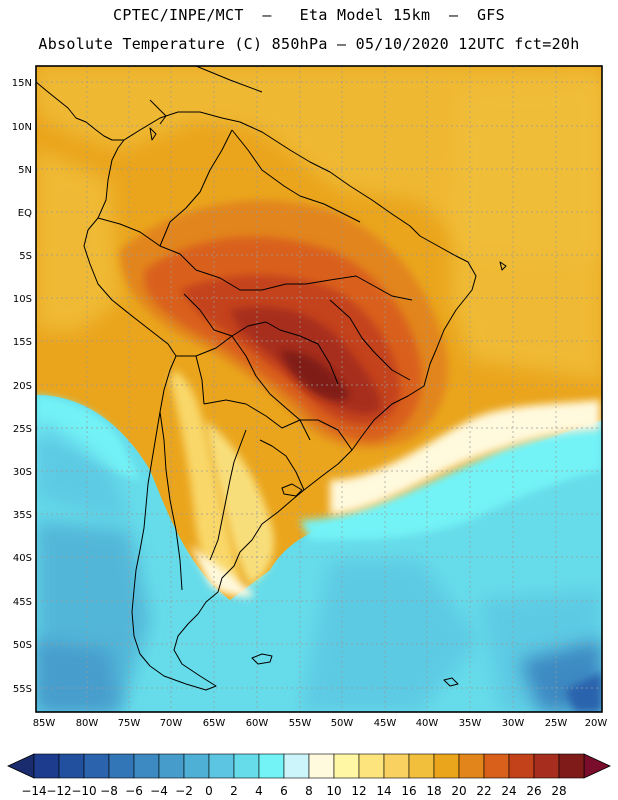 The image size is (618, 800). I want to click on lon-tick-85W: 85W, so click(44, 723).